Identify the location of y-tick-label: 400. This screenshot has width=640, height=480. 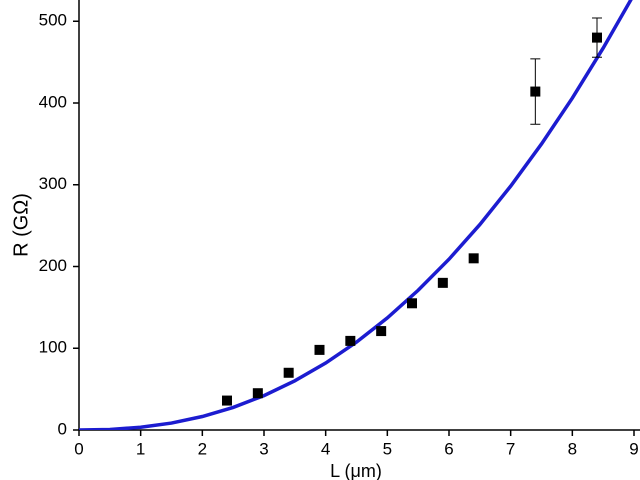
(53, 101).